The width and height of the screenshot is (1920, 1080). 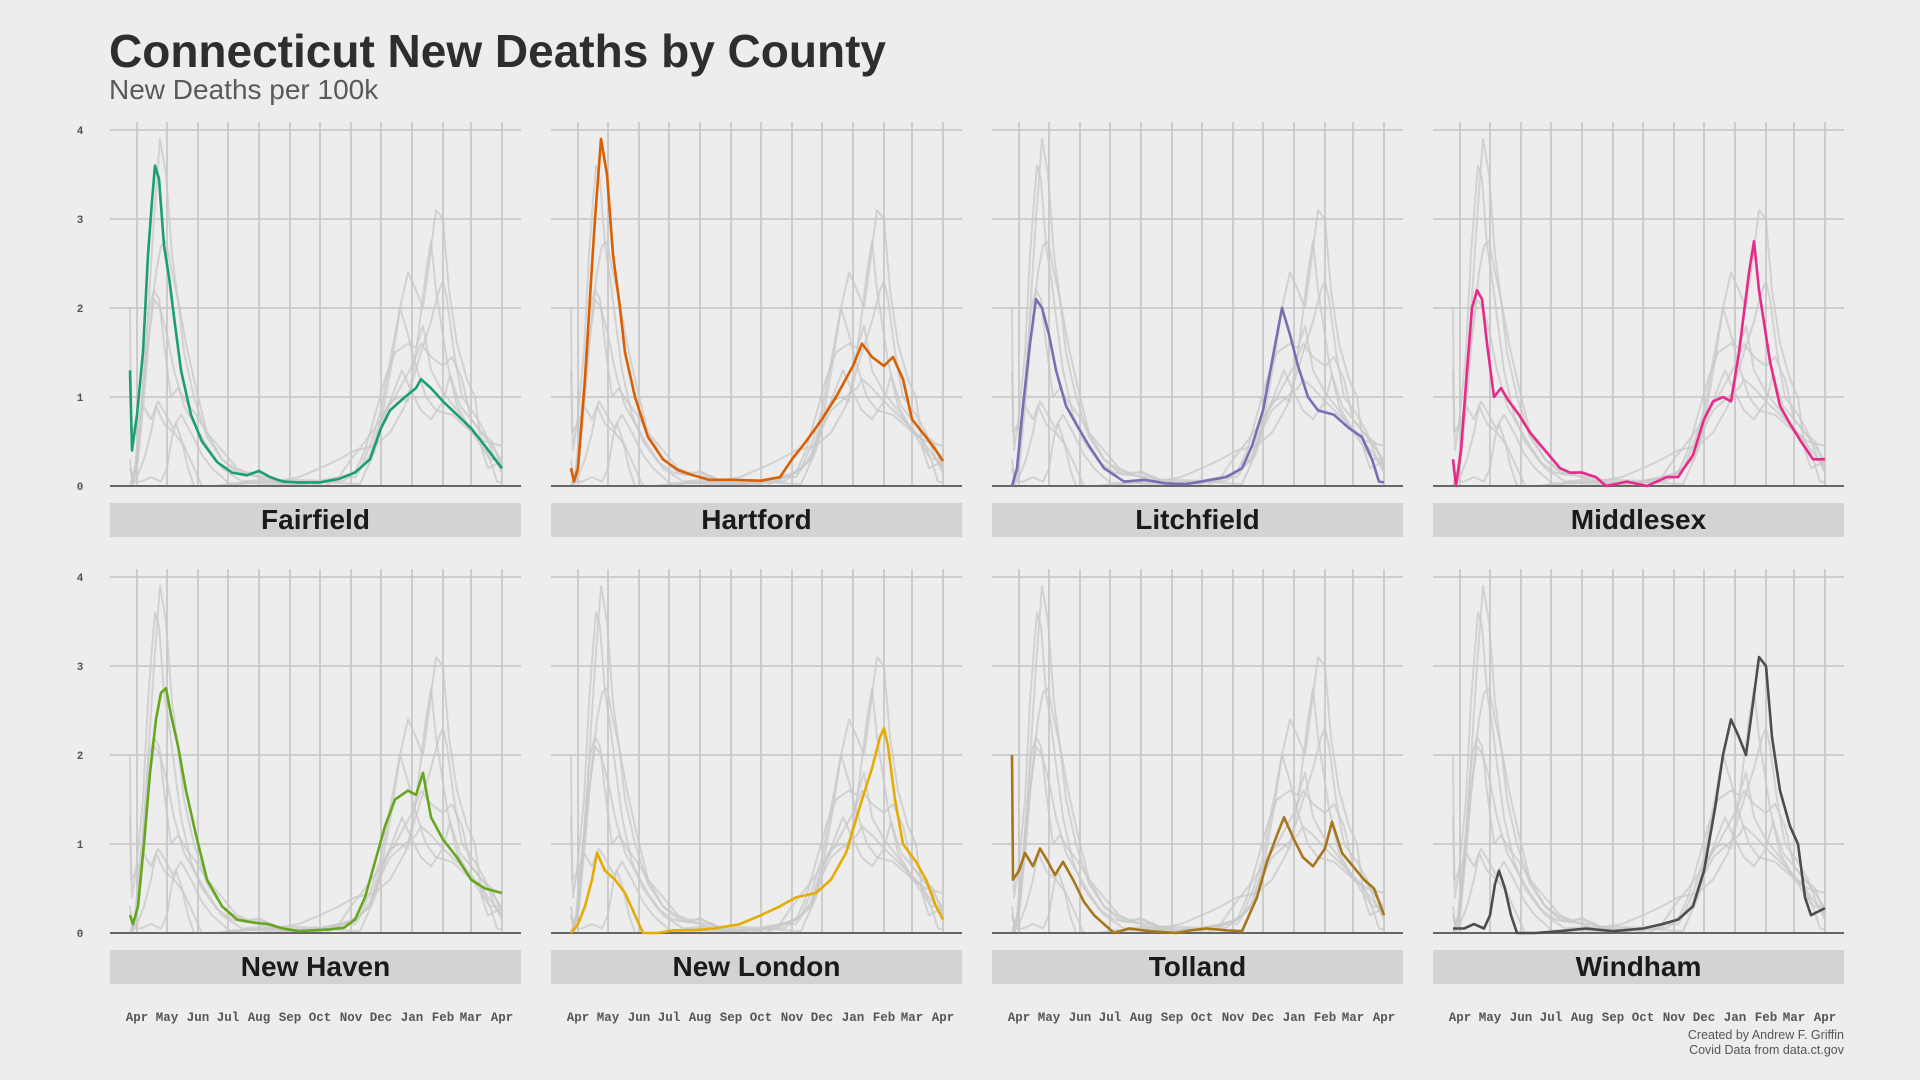 What do you see at coordinates (80, 579) in the screenshot?
I see `y-tick-label: 4` at bounding box center [80, 579].